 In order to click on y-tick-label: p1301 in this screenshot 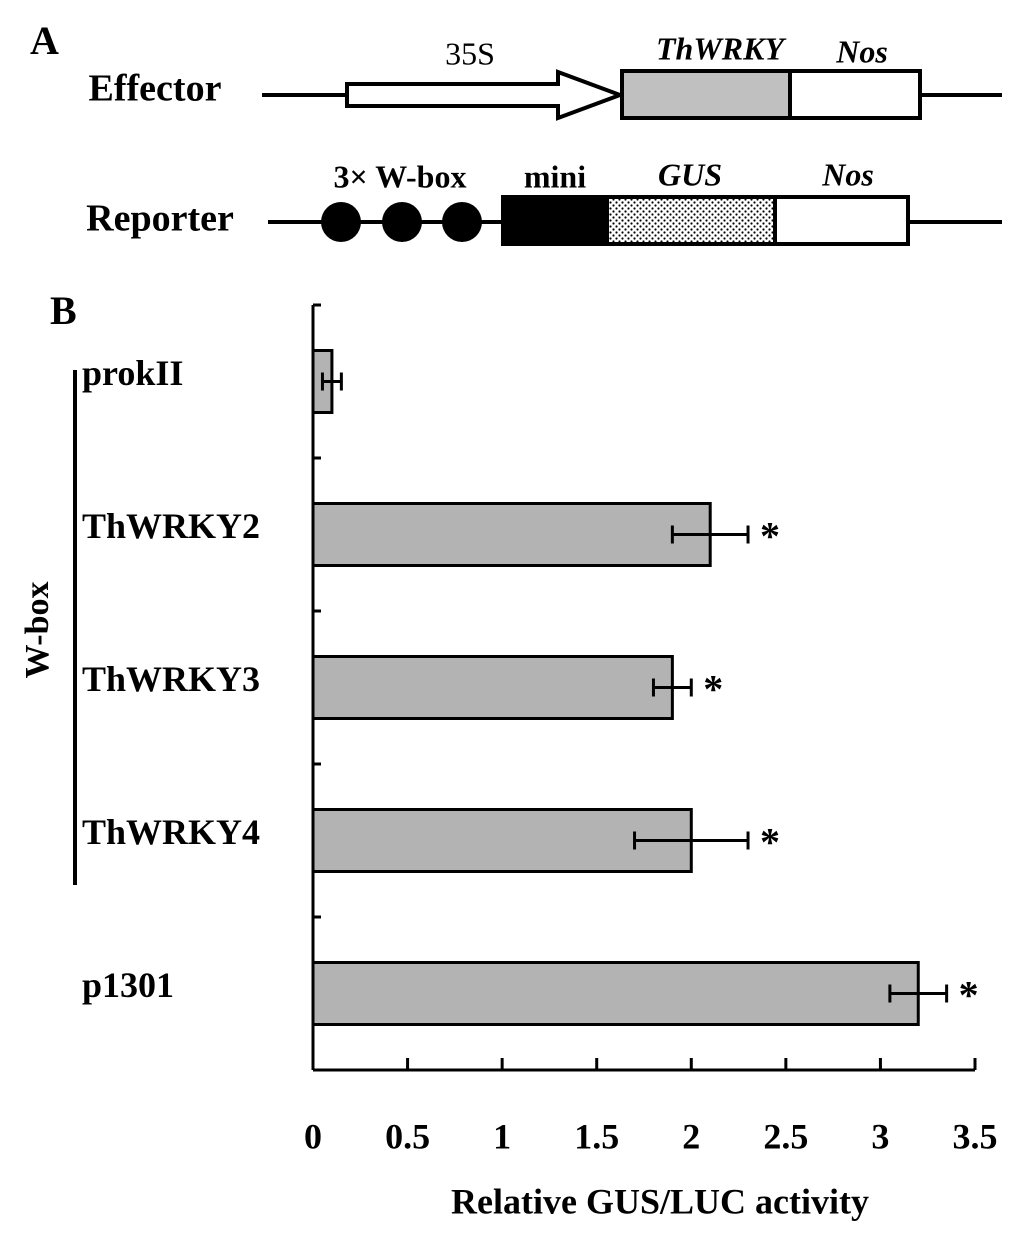, I will do `click(128, 985)`.